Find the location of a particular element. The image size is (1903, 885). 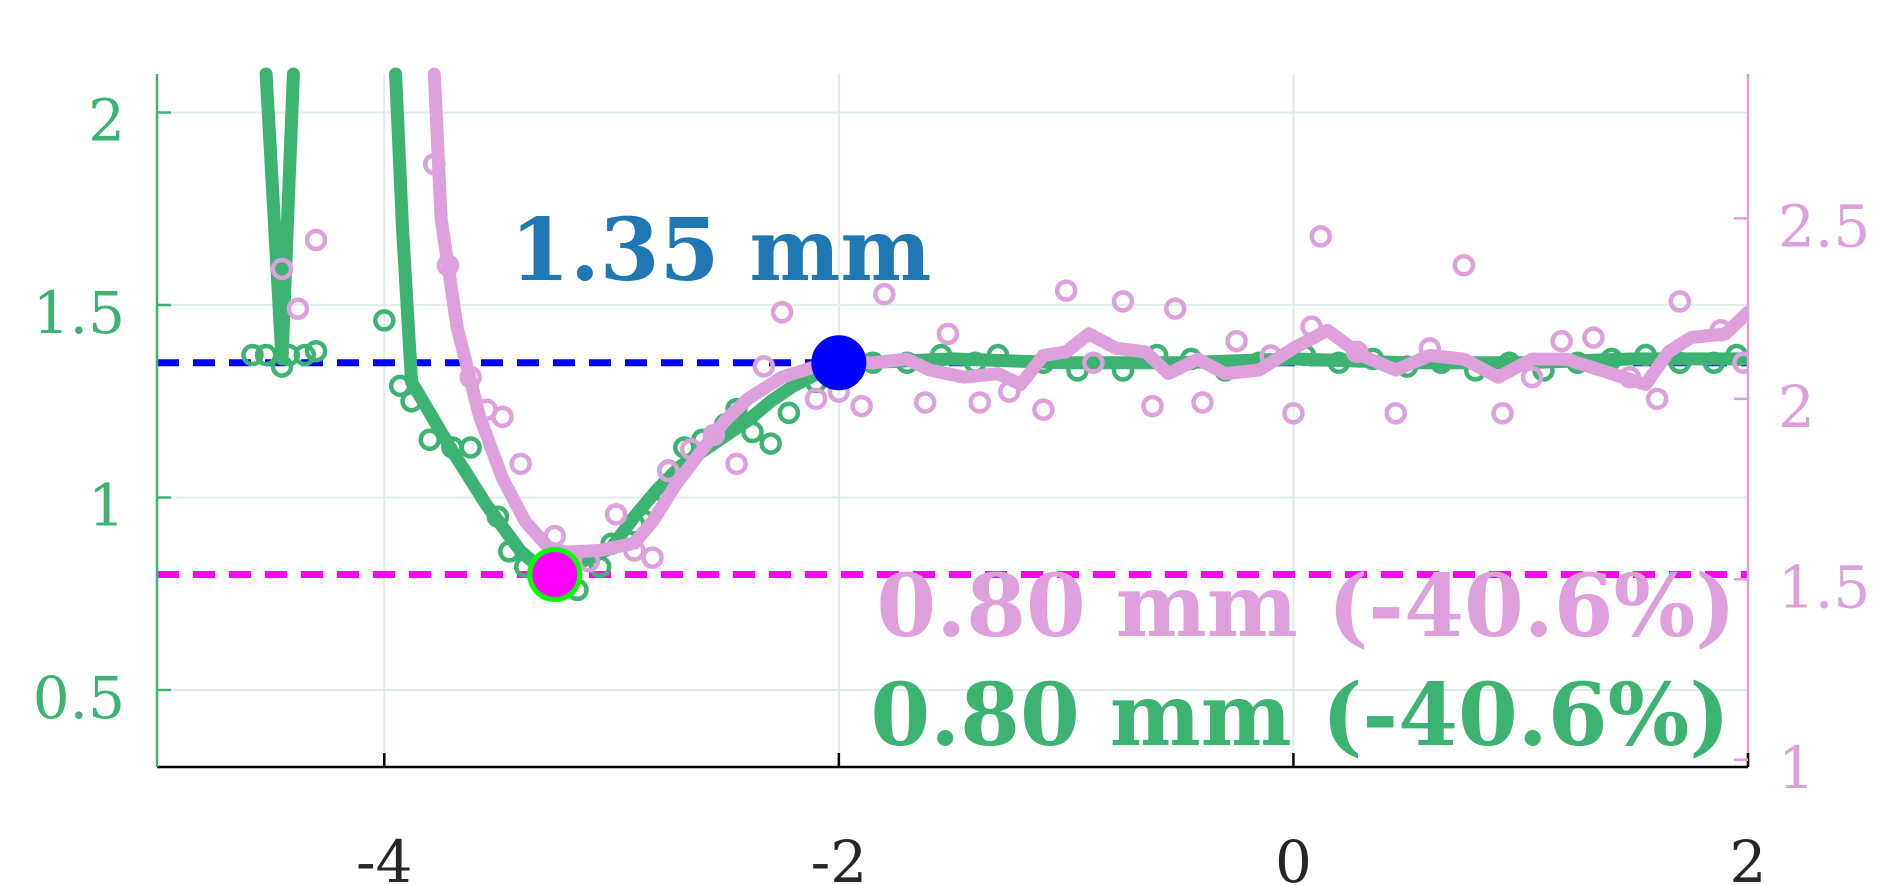

y-left-tick-label: 1.5 is located at coordinates (79, 313).